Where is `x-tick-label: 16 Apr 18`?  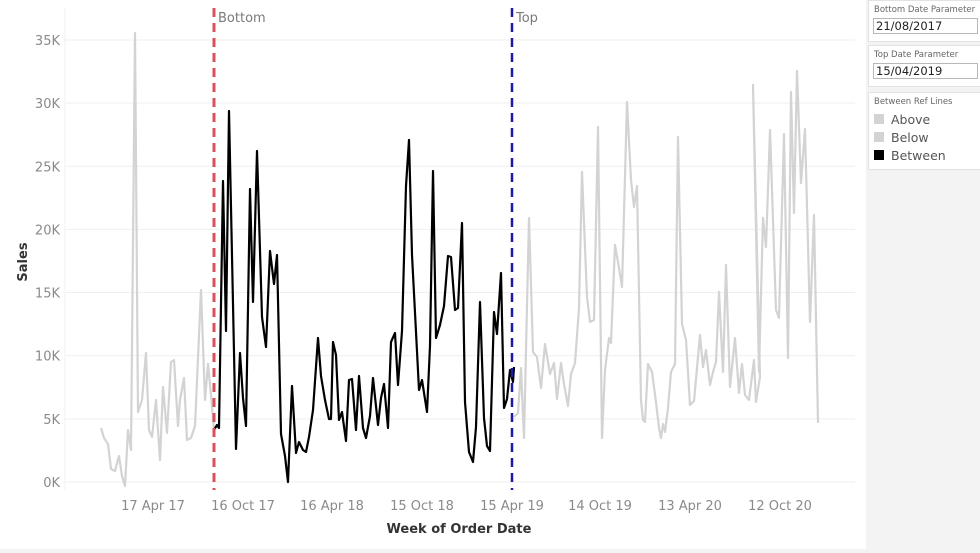 x-tick-label: 16 Apr 18 is located at coordinates (332, 506).